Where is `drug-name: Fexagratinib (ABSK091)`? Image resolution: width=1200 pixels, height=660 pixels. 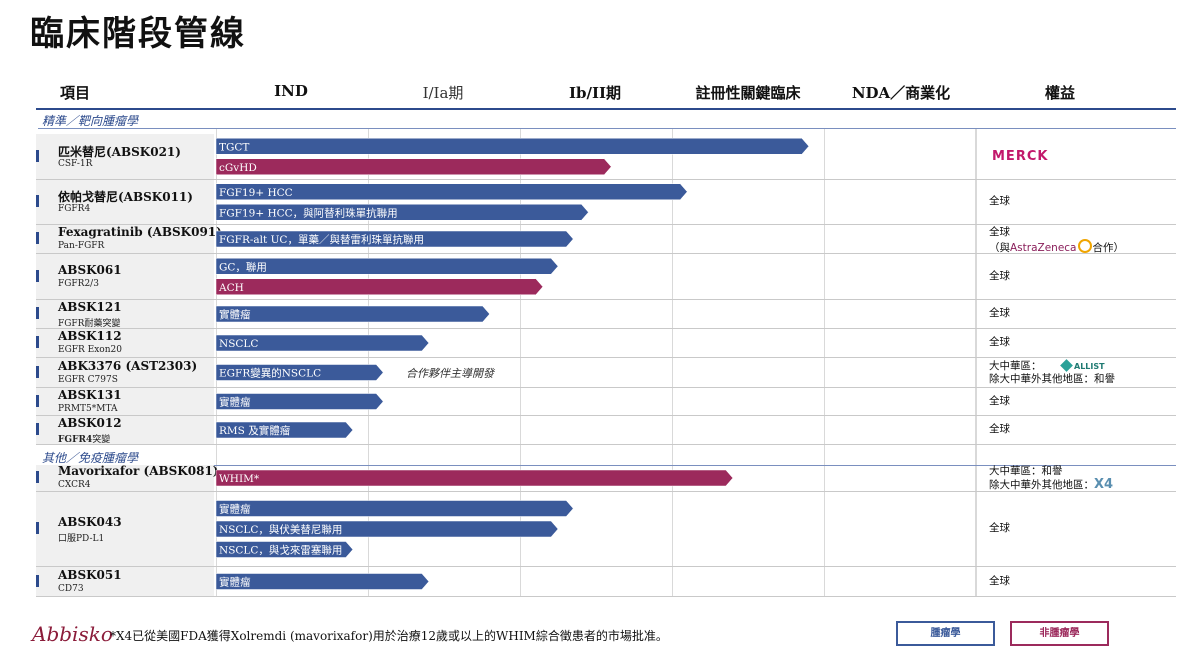 drug-name: Fexagratinib (ABSK091) is located at coordinates (140, 232).